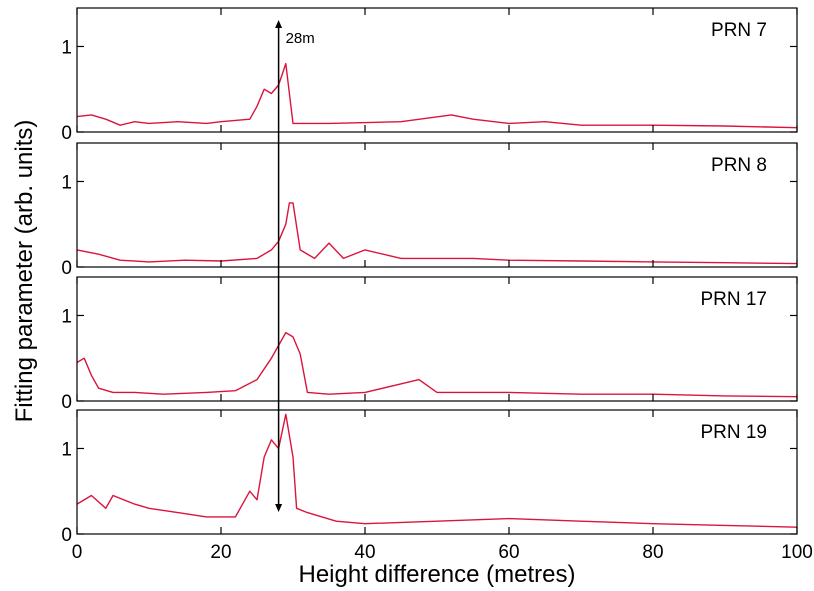 The width and height of the screenshot is (814, 591). What do you see at coordinates (652, 552) in the screenshot?
I see `x-tick-label: 80` at bounding box center [652, 552].